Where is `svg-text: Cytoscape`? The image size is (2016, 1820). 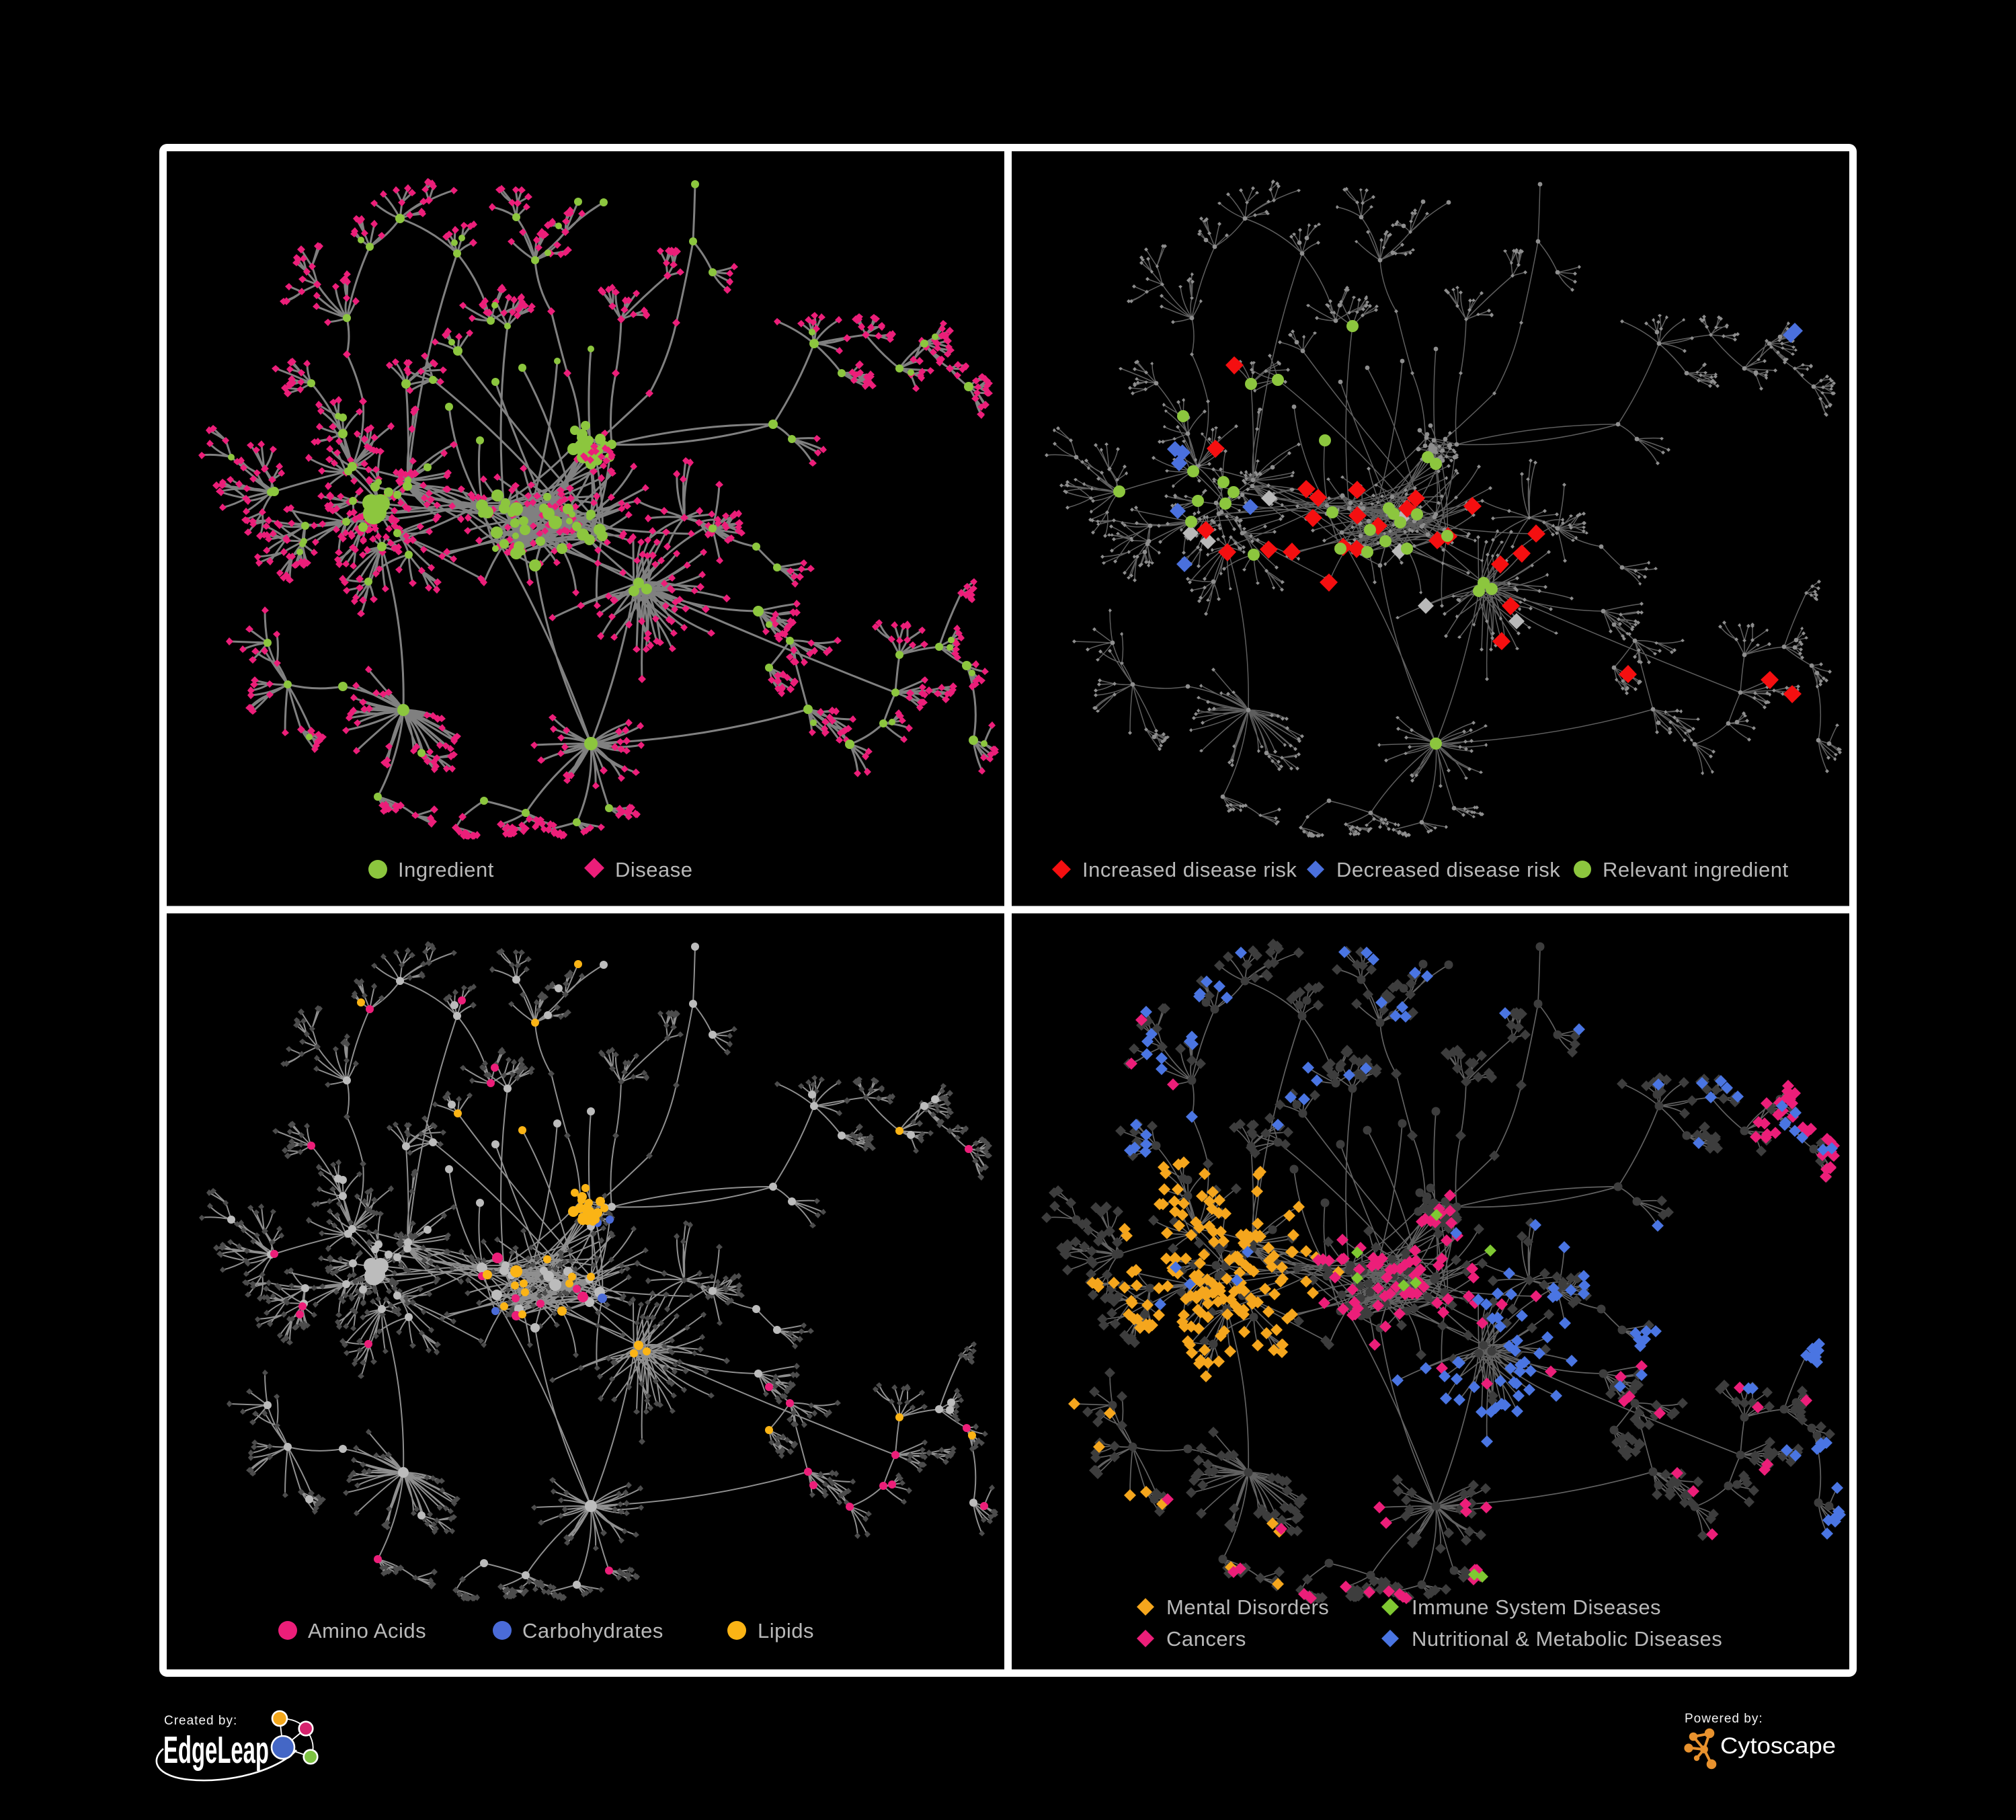 svg-text: Cytoscape is located at coordinates (1778, 1746).